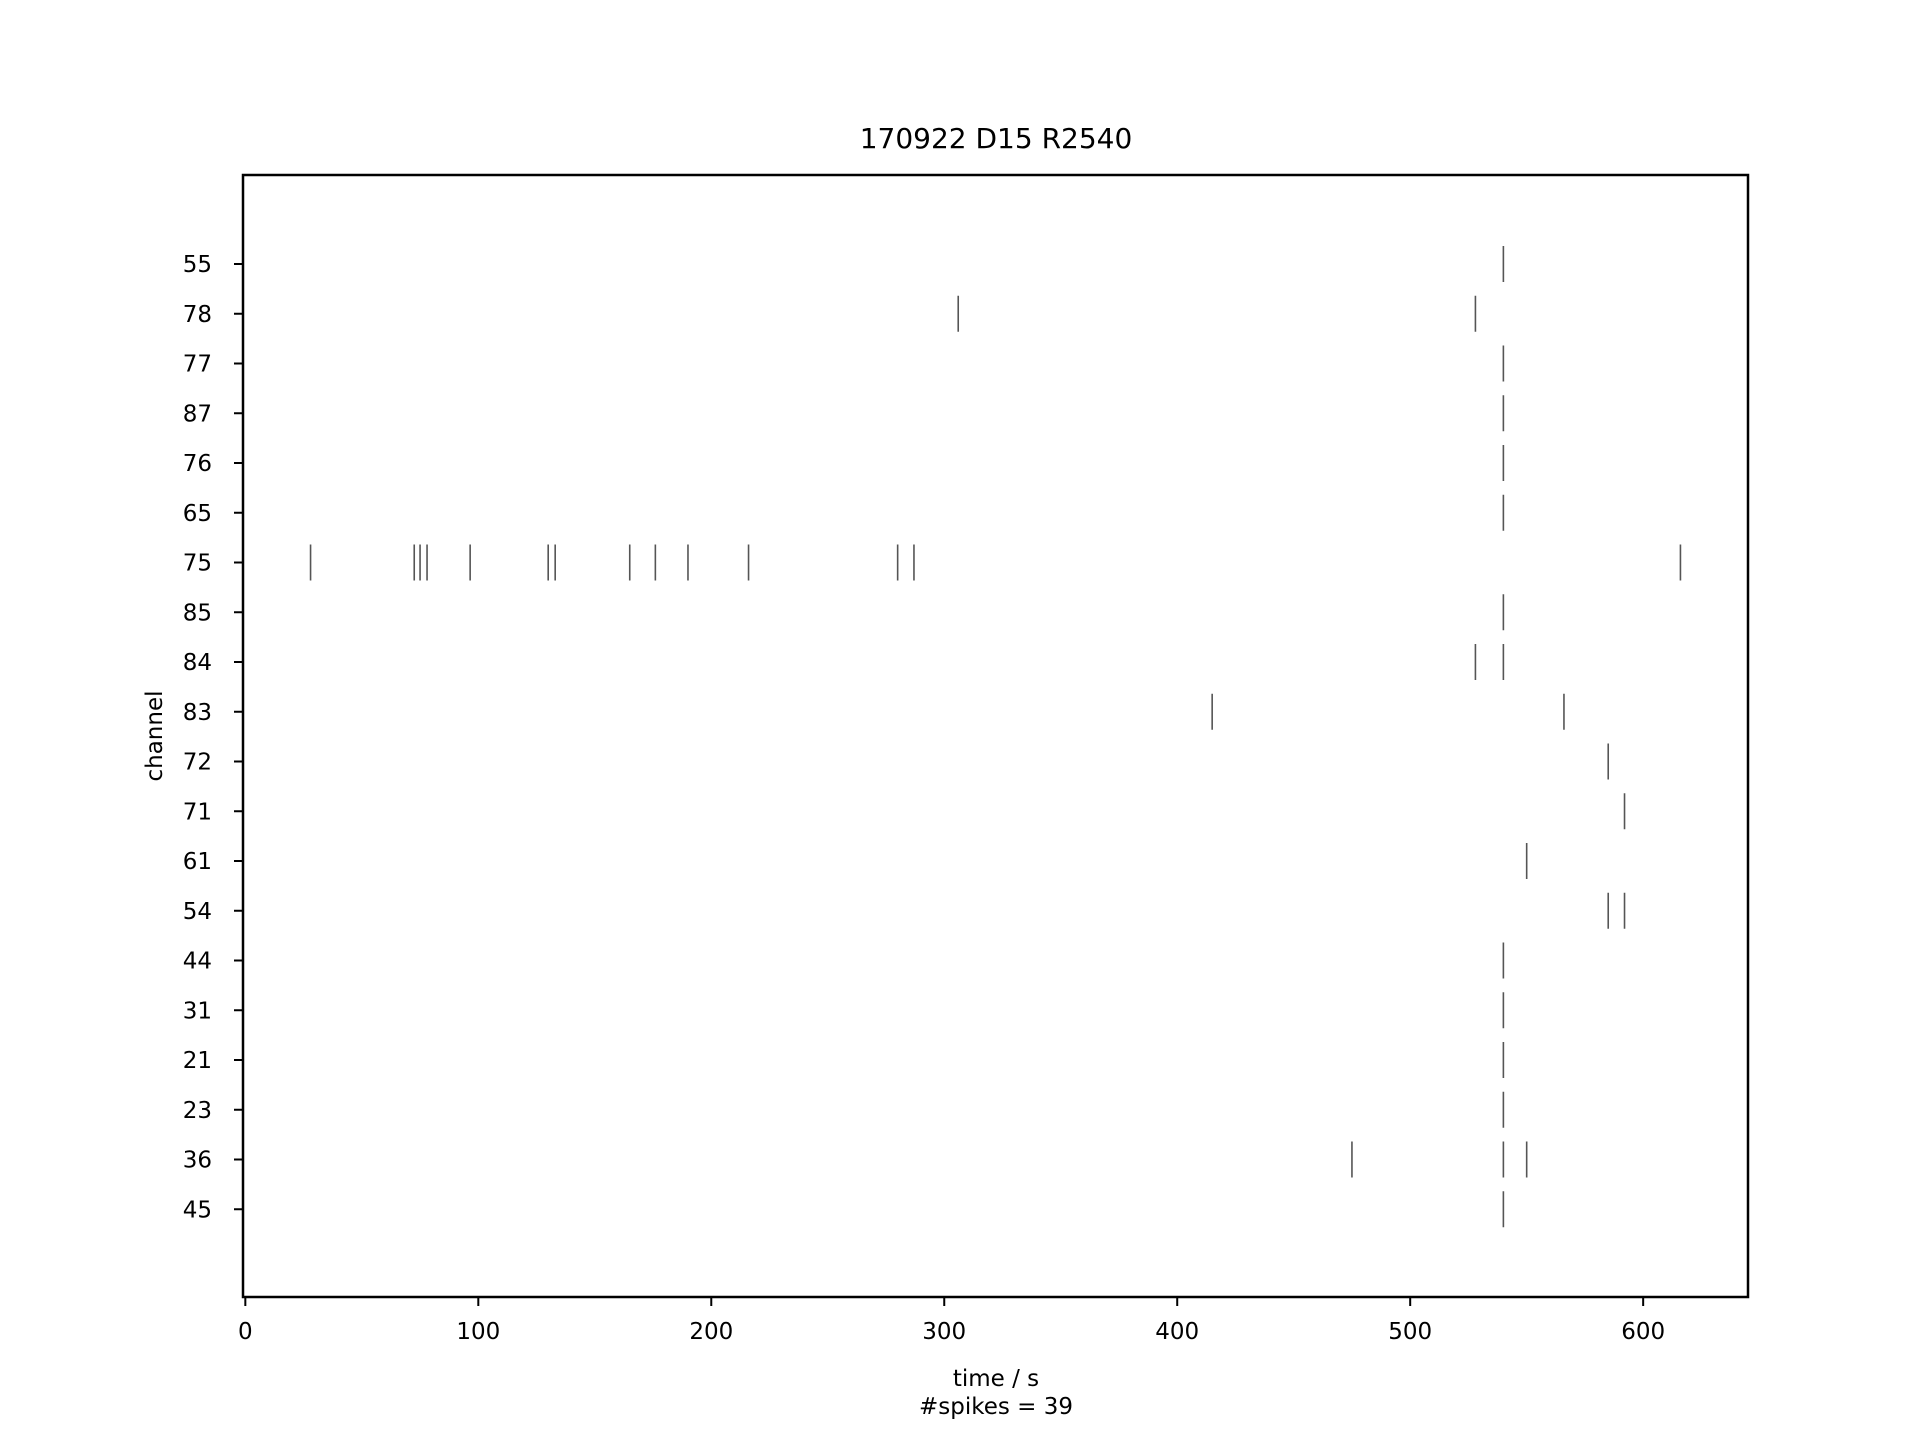  Describe the element at coordinates (245, 1332) in the screenshot. I see `x-tick-label: 0` at that location.